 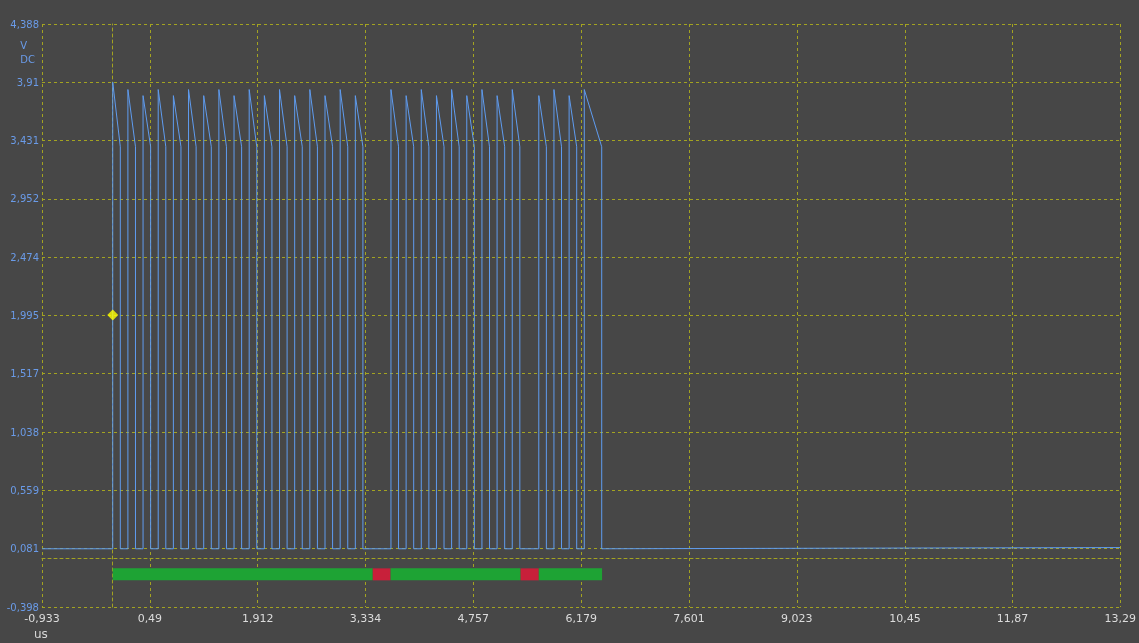 What do you see at coordinates (24, 257) in the screenshot?
I see `y-tick-label: 2,474` at bounding box center [24, 257].